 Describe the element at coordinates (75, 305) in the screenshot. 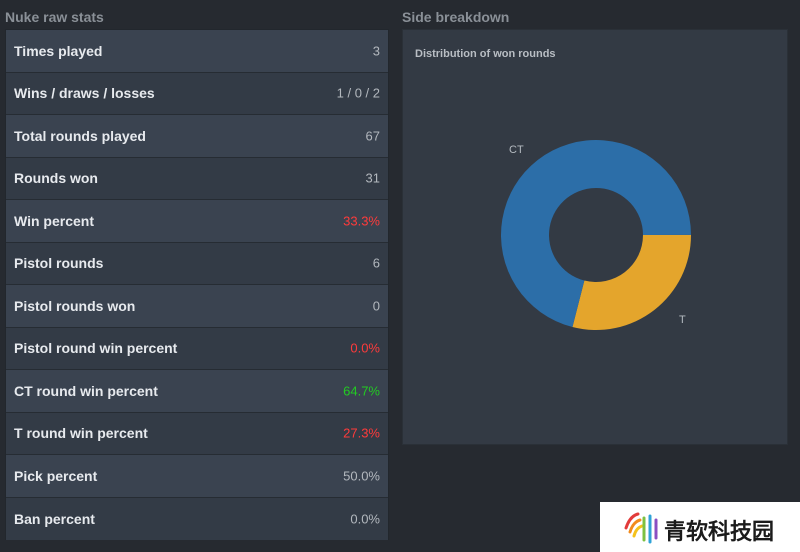

I see `stat-label: Pistol rounds won` at that location.